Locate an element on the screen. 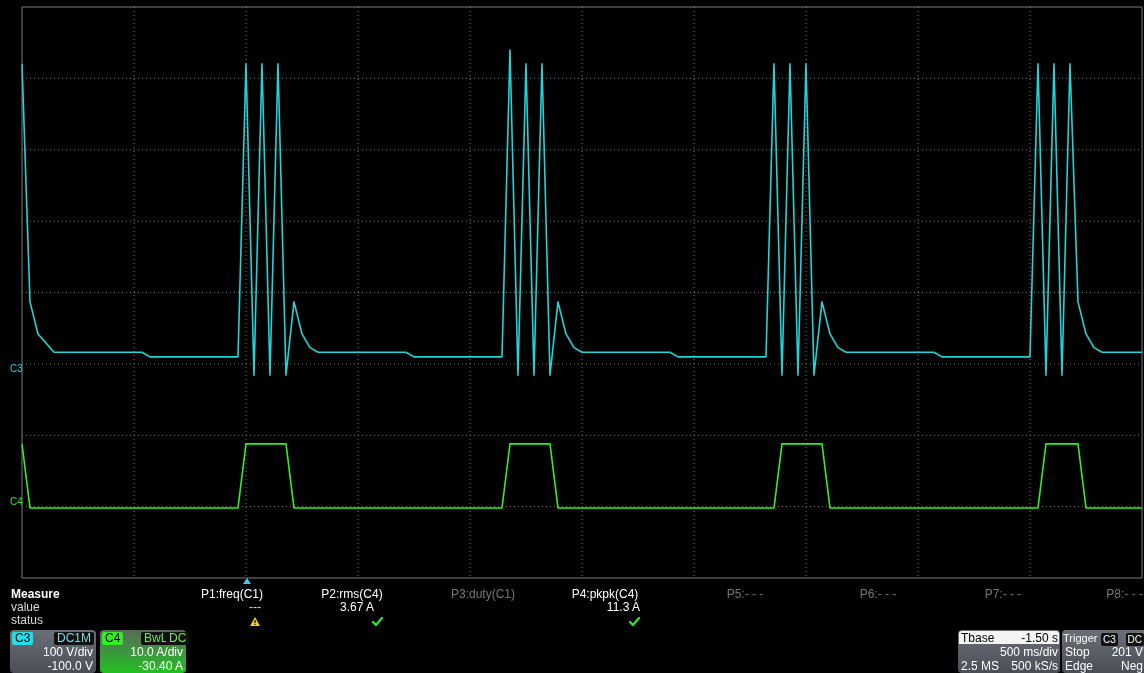 This screenshot has height=673, width=1144. text: DC1M is located at coordinates (73, 638).